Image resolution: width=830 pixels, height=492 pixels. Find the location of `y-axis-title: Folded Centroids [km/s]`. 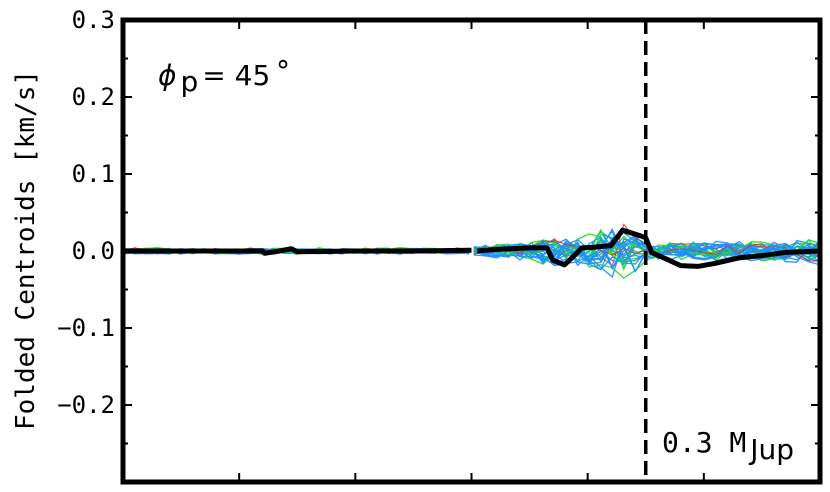

y-axis-title: Folded Centroids [km/s] is located at coordinates (26, 250).